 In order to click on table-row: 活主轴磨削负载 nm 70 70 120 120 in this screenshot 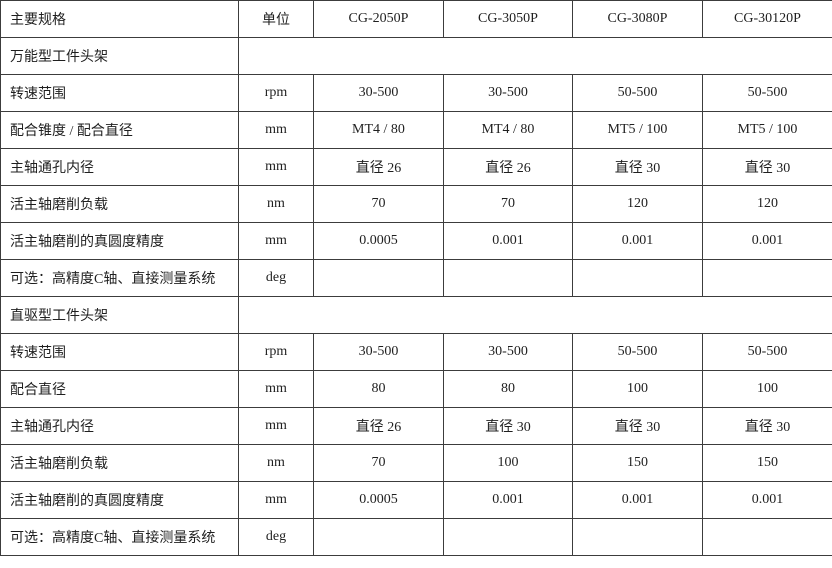, I will do `click(416, 204)`.